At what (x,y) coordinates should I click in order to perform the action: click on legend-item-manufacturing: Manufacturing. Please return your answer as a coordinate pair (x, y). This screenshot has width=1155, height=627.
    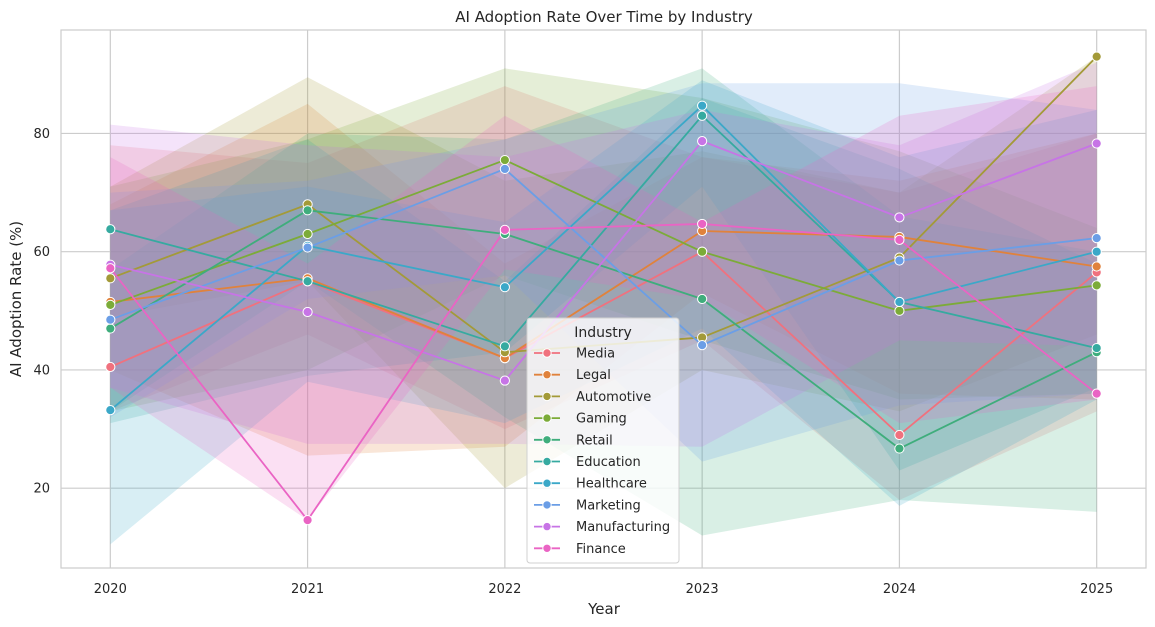
    Looking at the image, I should click on (602, 527).